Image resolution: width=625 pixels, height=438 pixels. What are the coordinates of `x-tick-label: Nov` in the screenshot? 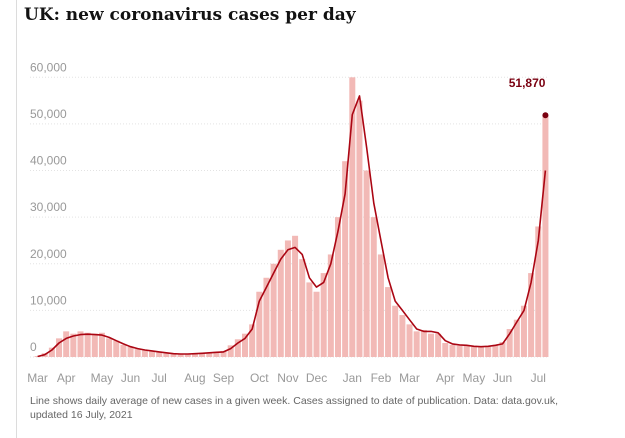 It's located at (287, 378).